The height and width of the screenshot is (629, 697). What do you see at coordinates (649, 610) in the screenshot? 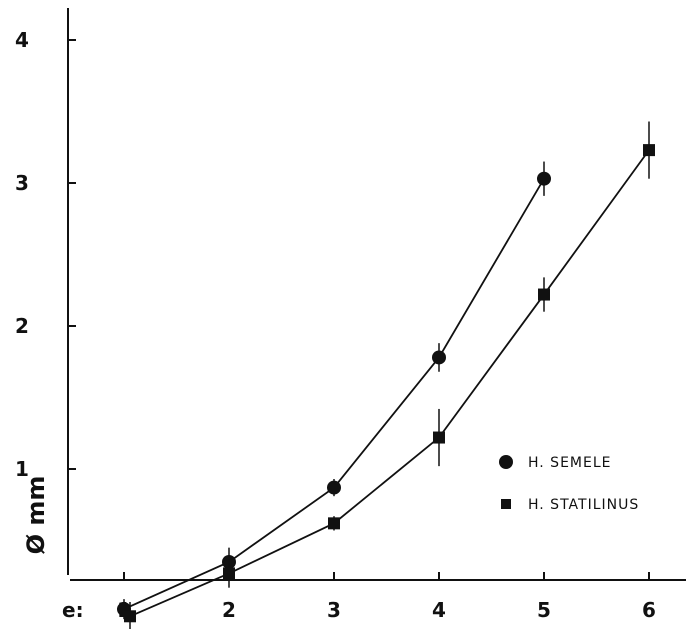
I see `x-tick-label: 6` at bounding box center [649, 610].